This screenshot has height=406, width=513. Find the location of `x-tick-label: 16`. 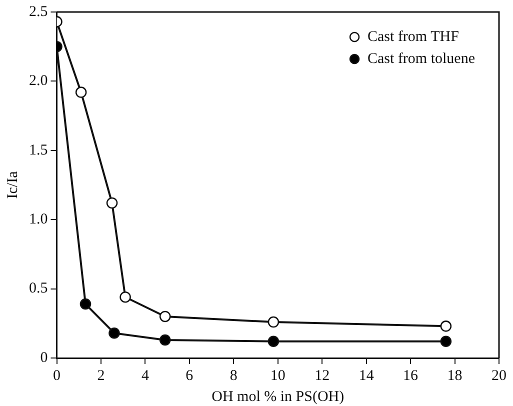

x-tick-label: 16 is located at coordinates (411, 376).